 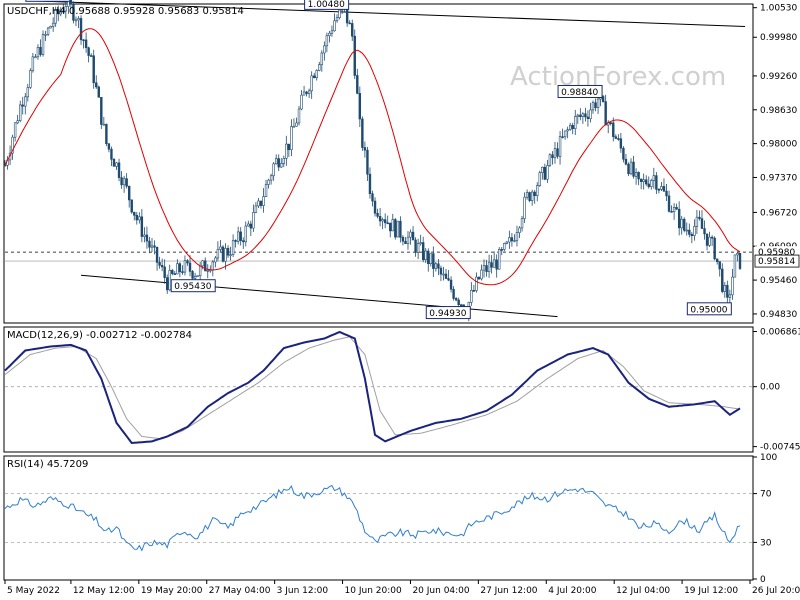 I want to click on price-annotation-label: 0.95430, so click(x=192, y=287).